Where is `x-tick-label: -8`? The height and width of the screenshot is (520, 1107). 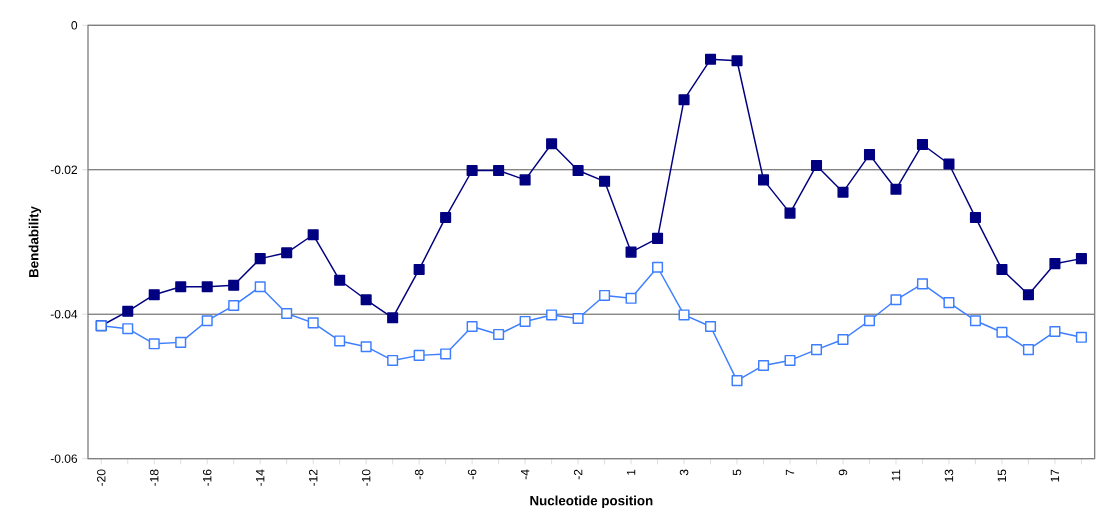 x-tick-label: -8 is located at coordinates (419, 474).